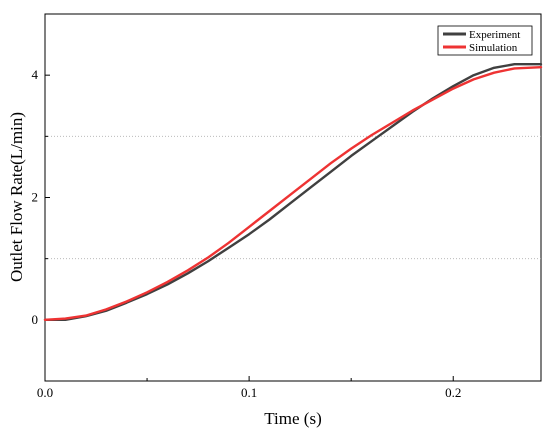  Describe the element at coordinates (493, 48) in the screenshot. I see `legend-label-simulation: Simulation` at that location.